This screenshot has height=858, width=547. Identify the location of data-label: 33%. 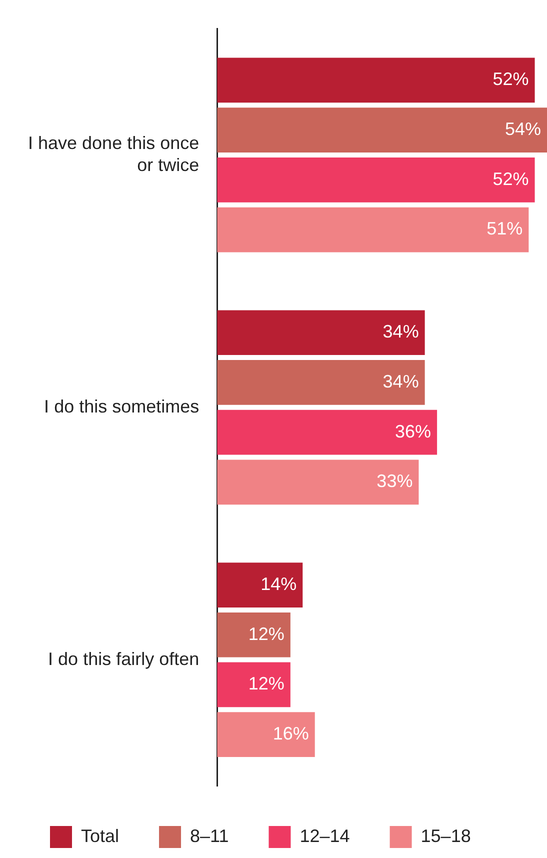
(394, 481).